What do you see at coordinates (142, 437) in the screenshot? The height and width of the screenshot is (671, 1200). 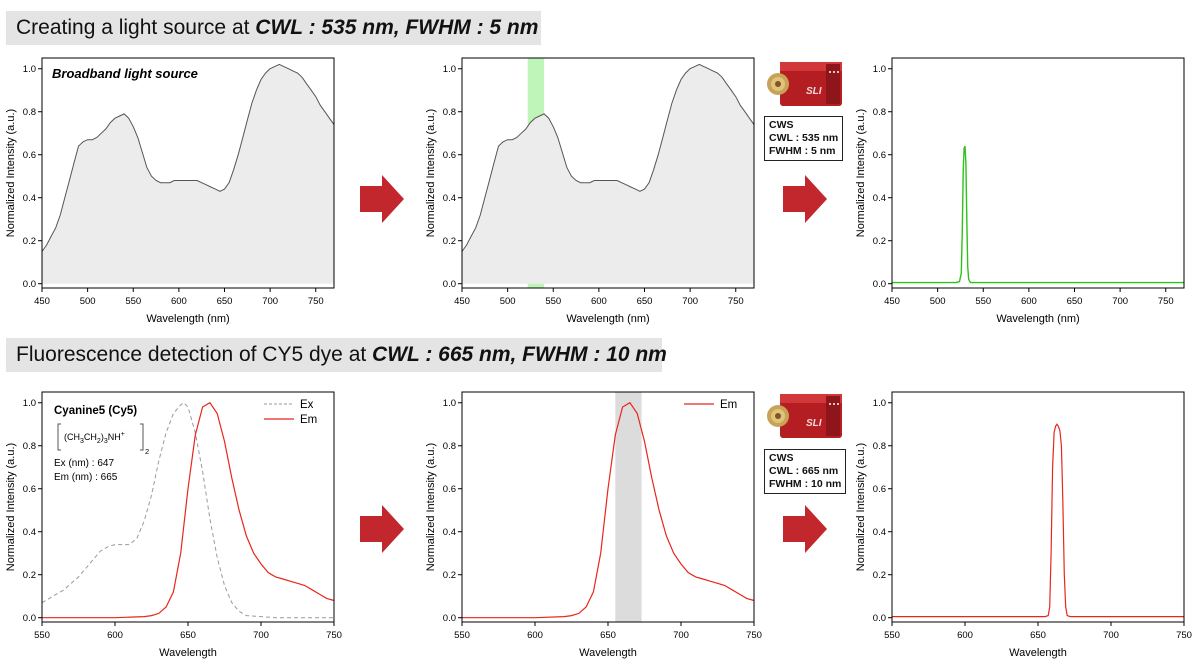 I see `formula-bracket` at bounding box center [142, 437].